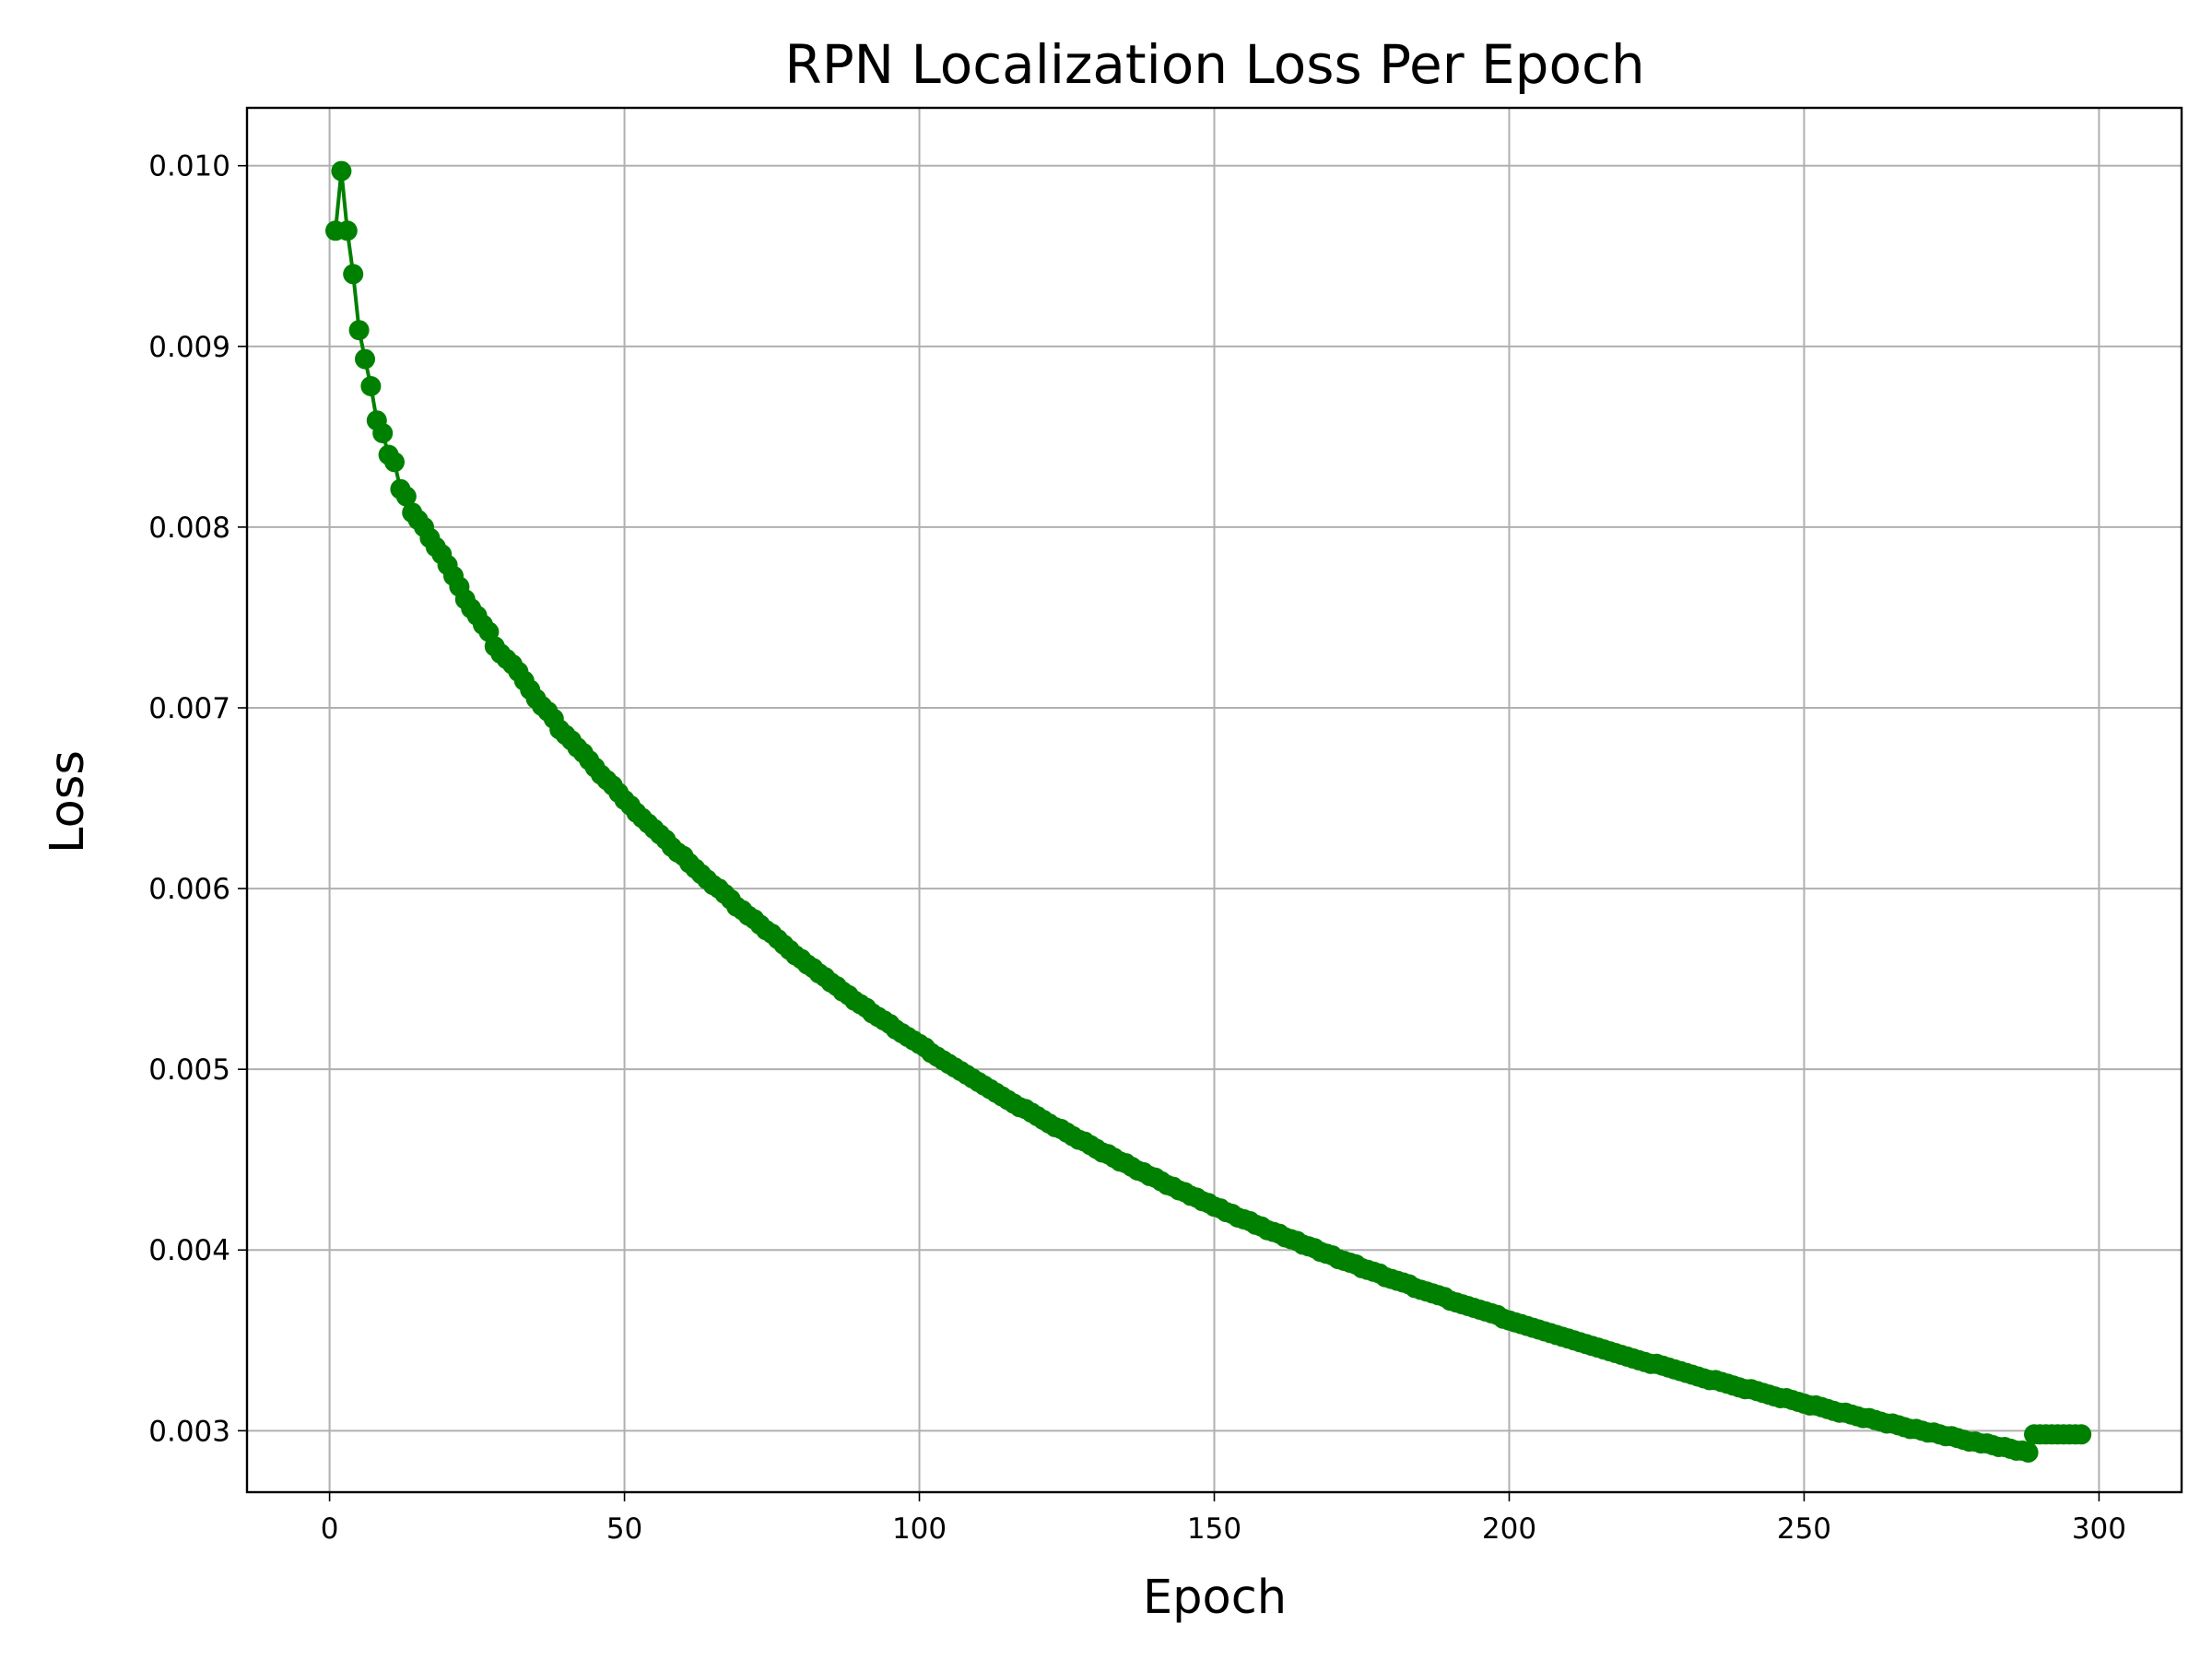 The height and width of the screenshot is (1659, 2212). I want to click on x-tick-label: 300, so click(2099, 1529).